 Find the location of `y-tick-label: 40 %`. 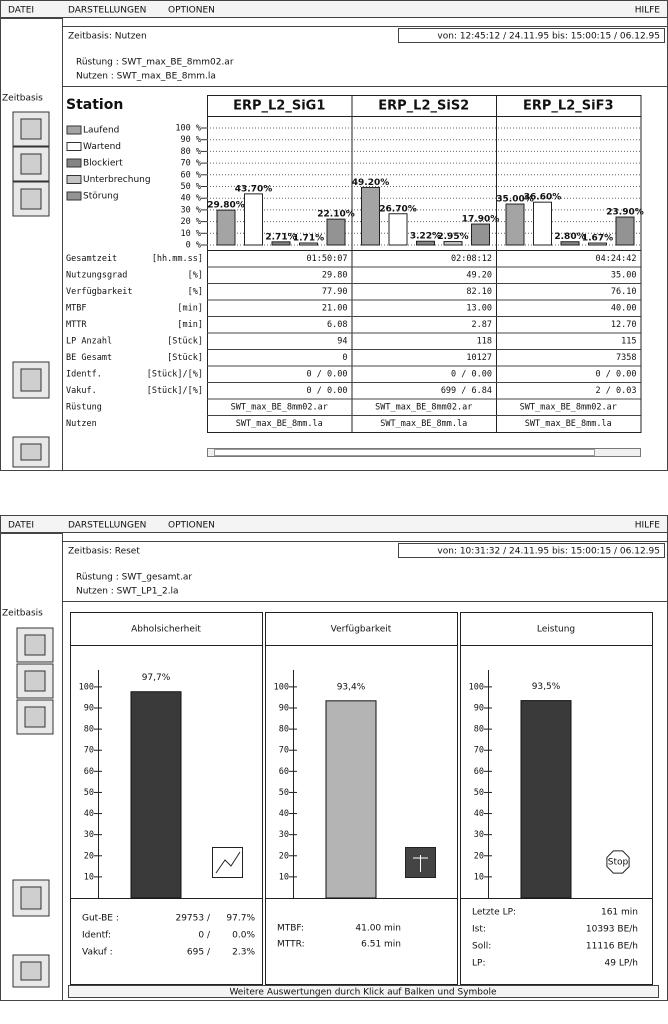

y-tick-label: 40 % is located at coordinates (191, 199).